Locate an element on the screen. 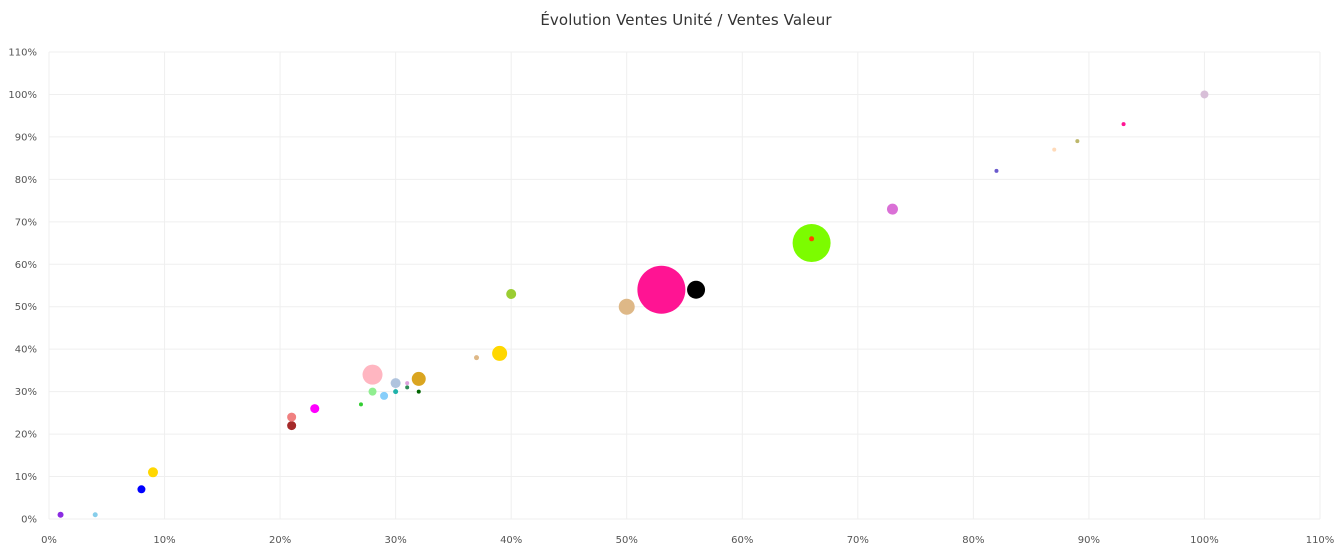 The width and height of the screenshot is (1339, 556). x-tick-label: 60% is located at coordinates (742, 540).